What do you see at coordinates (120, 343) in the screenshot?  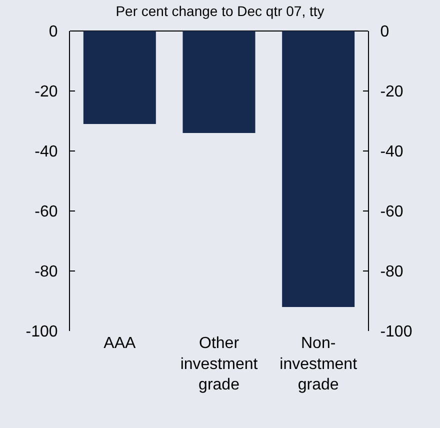 I see `x-tick-label: AAA` at bounding box center [120, 343].